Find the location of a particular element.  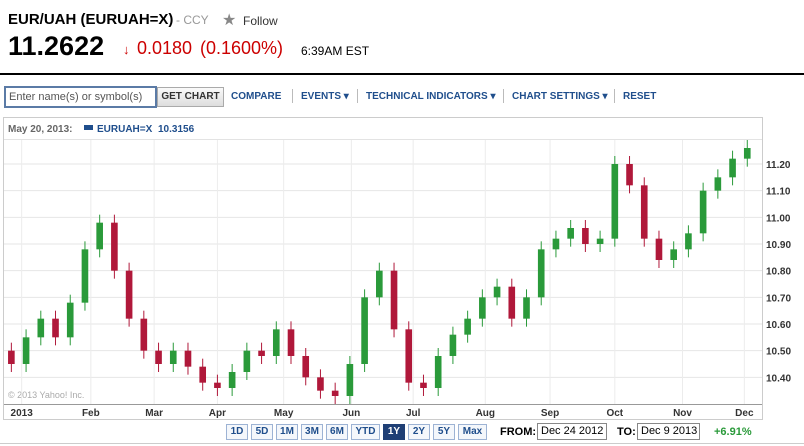

legend-date: May 20, 2013: is located at coordinates (40, 129).